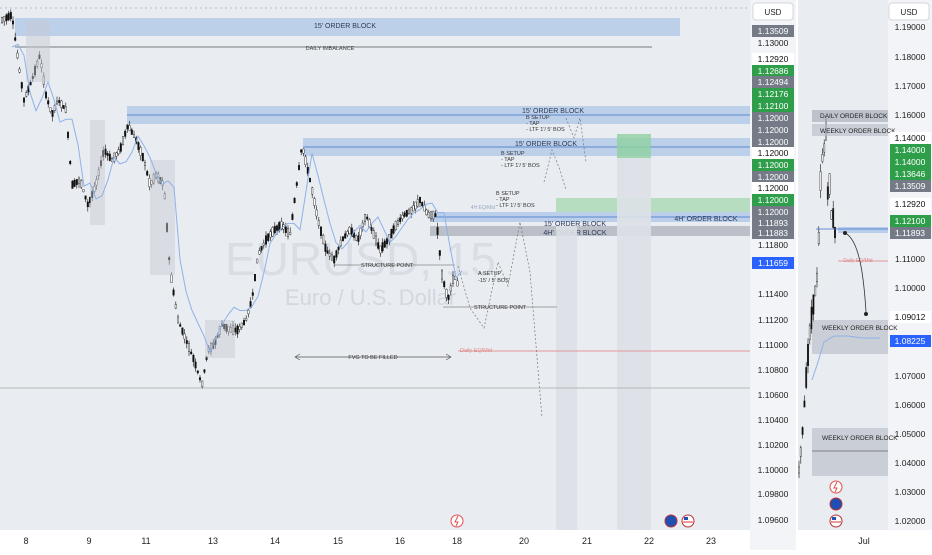 The width and height of the screenshot is (932, 555). What do you see at coordinates (575, 224) in the screenshot?
I see `ob-low-label: 15' ORDER BLOCK` at bounding box center [575, 224].